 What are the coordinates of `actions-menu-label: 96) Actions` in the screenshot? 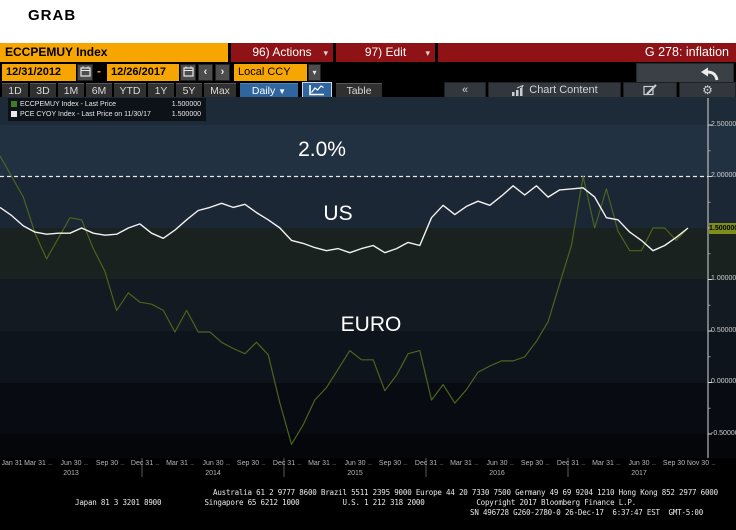 It's located at (282, 52).